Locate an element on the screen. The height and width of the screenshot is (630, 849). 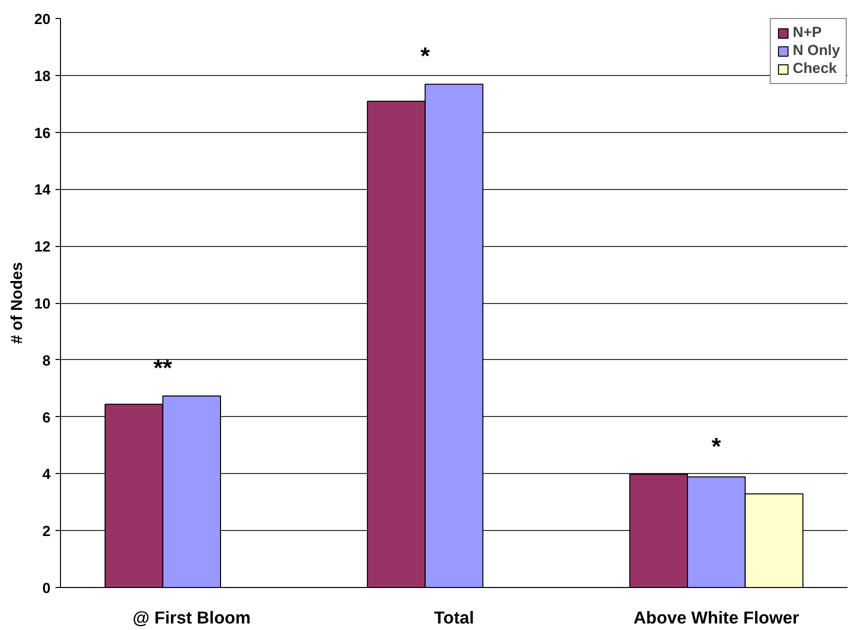
x-tick-label: Total is located at coordinates (454, 618).